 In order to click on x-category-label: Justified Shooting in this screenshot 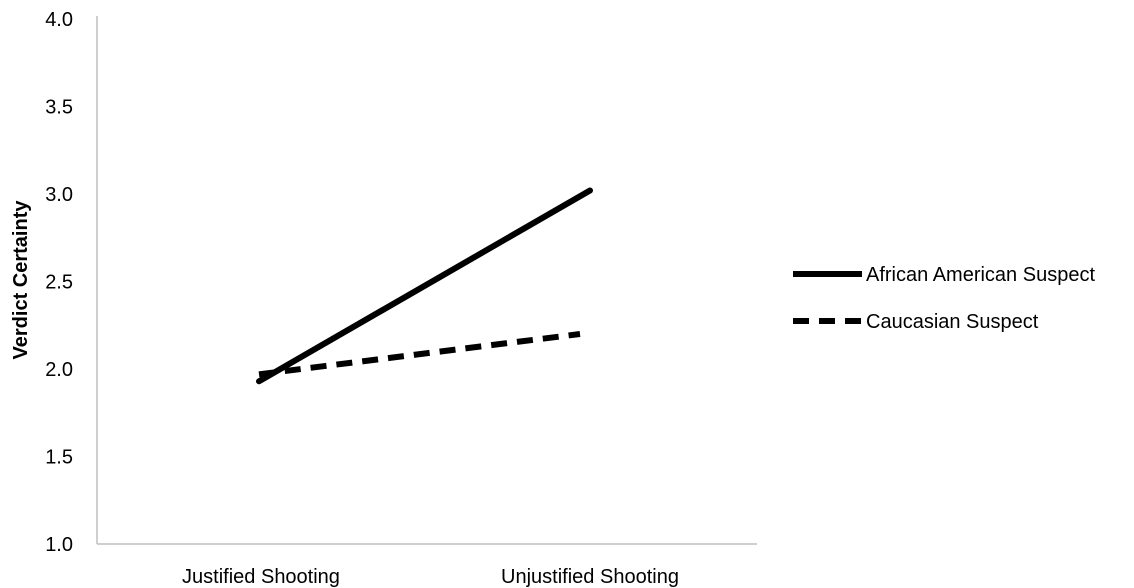, I will do `click(261, 577)`.